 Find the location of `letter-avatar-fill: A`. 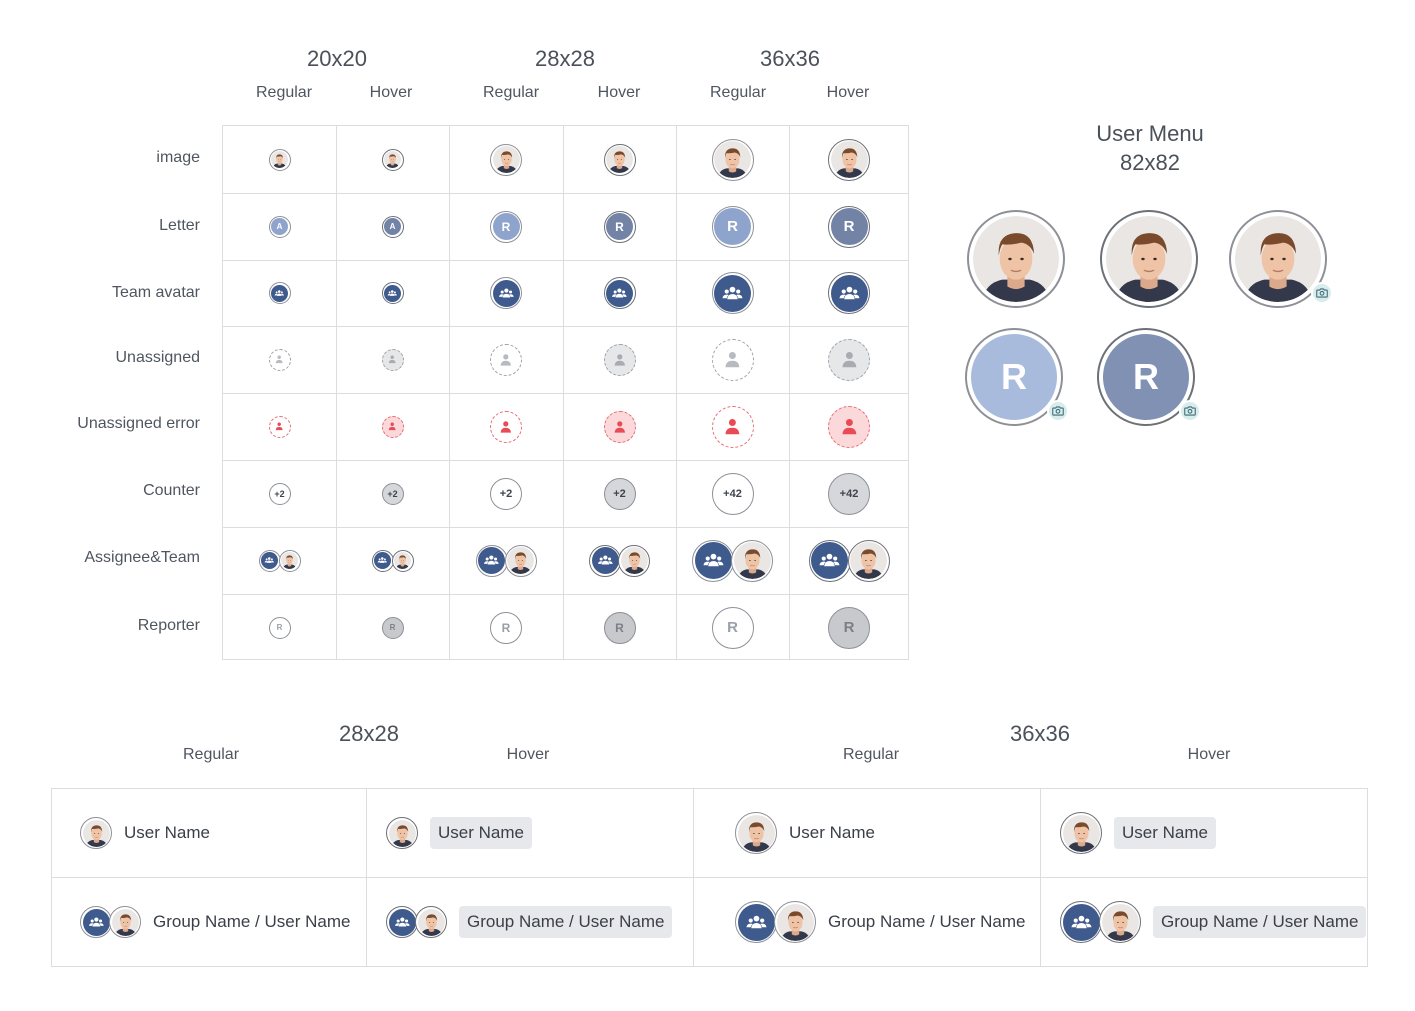

letter-avatar-fill: A is located at coordinates (392, 226).